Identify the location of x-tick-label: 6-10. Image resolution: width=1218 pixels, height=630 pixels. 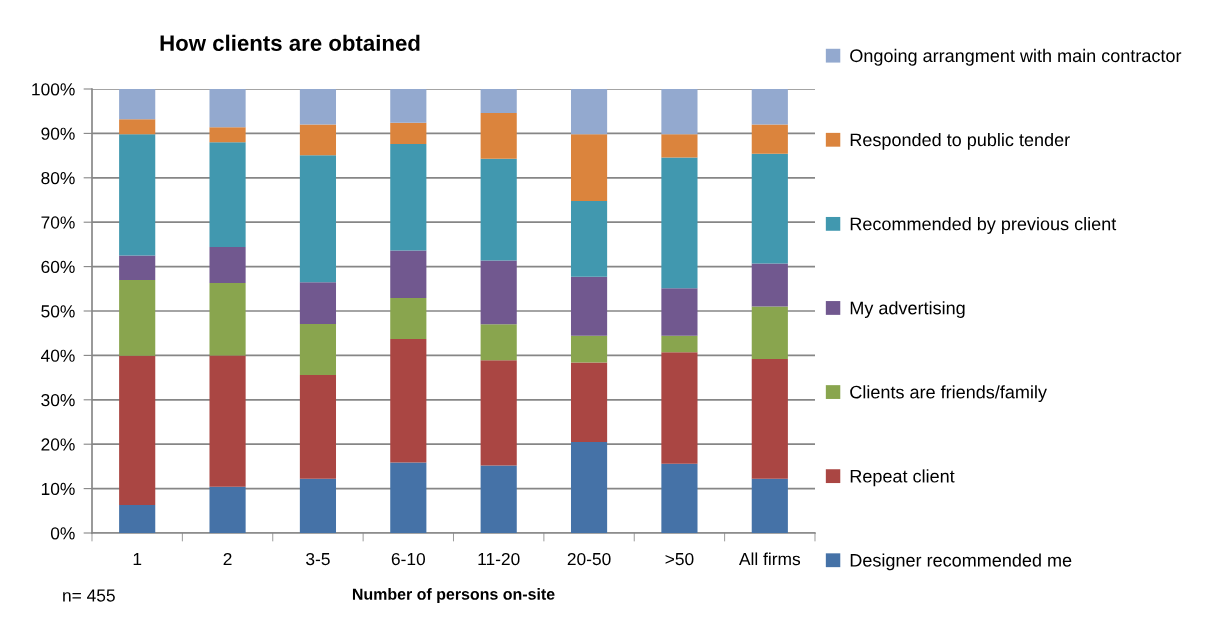
(408, 559).